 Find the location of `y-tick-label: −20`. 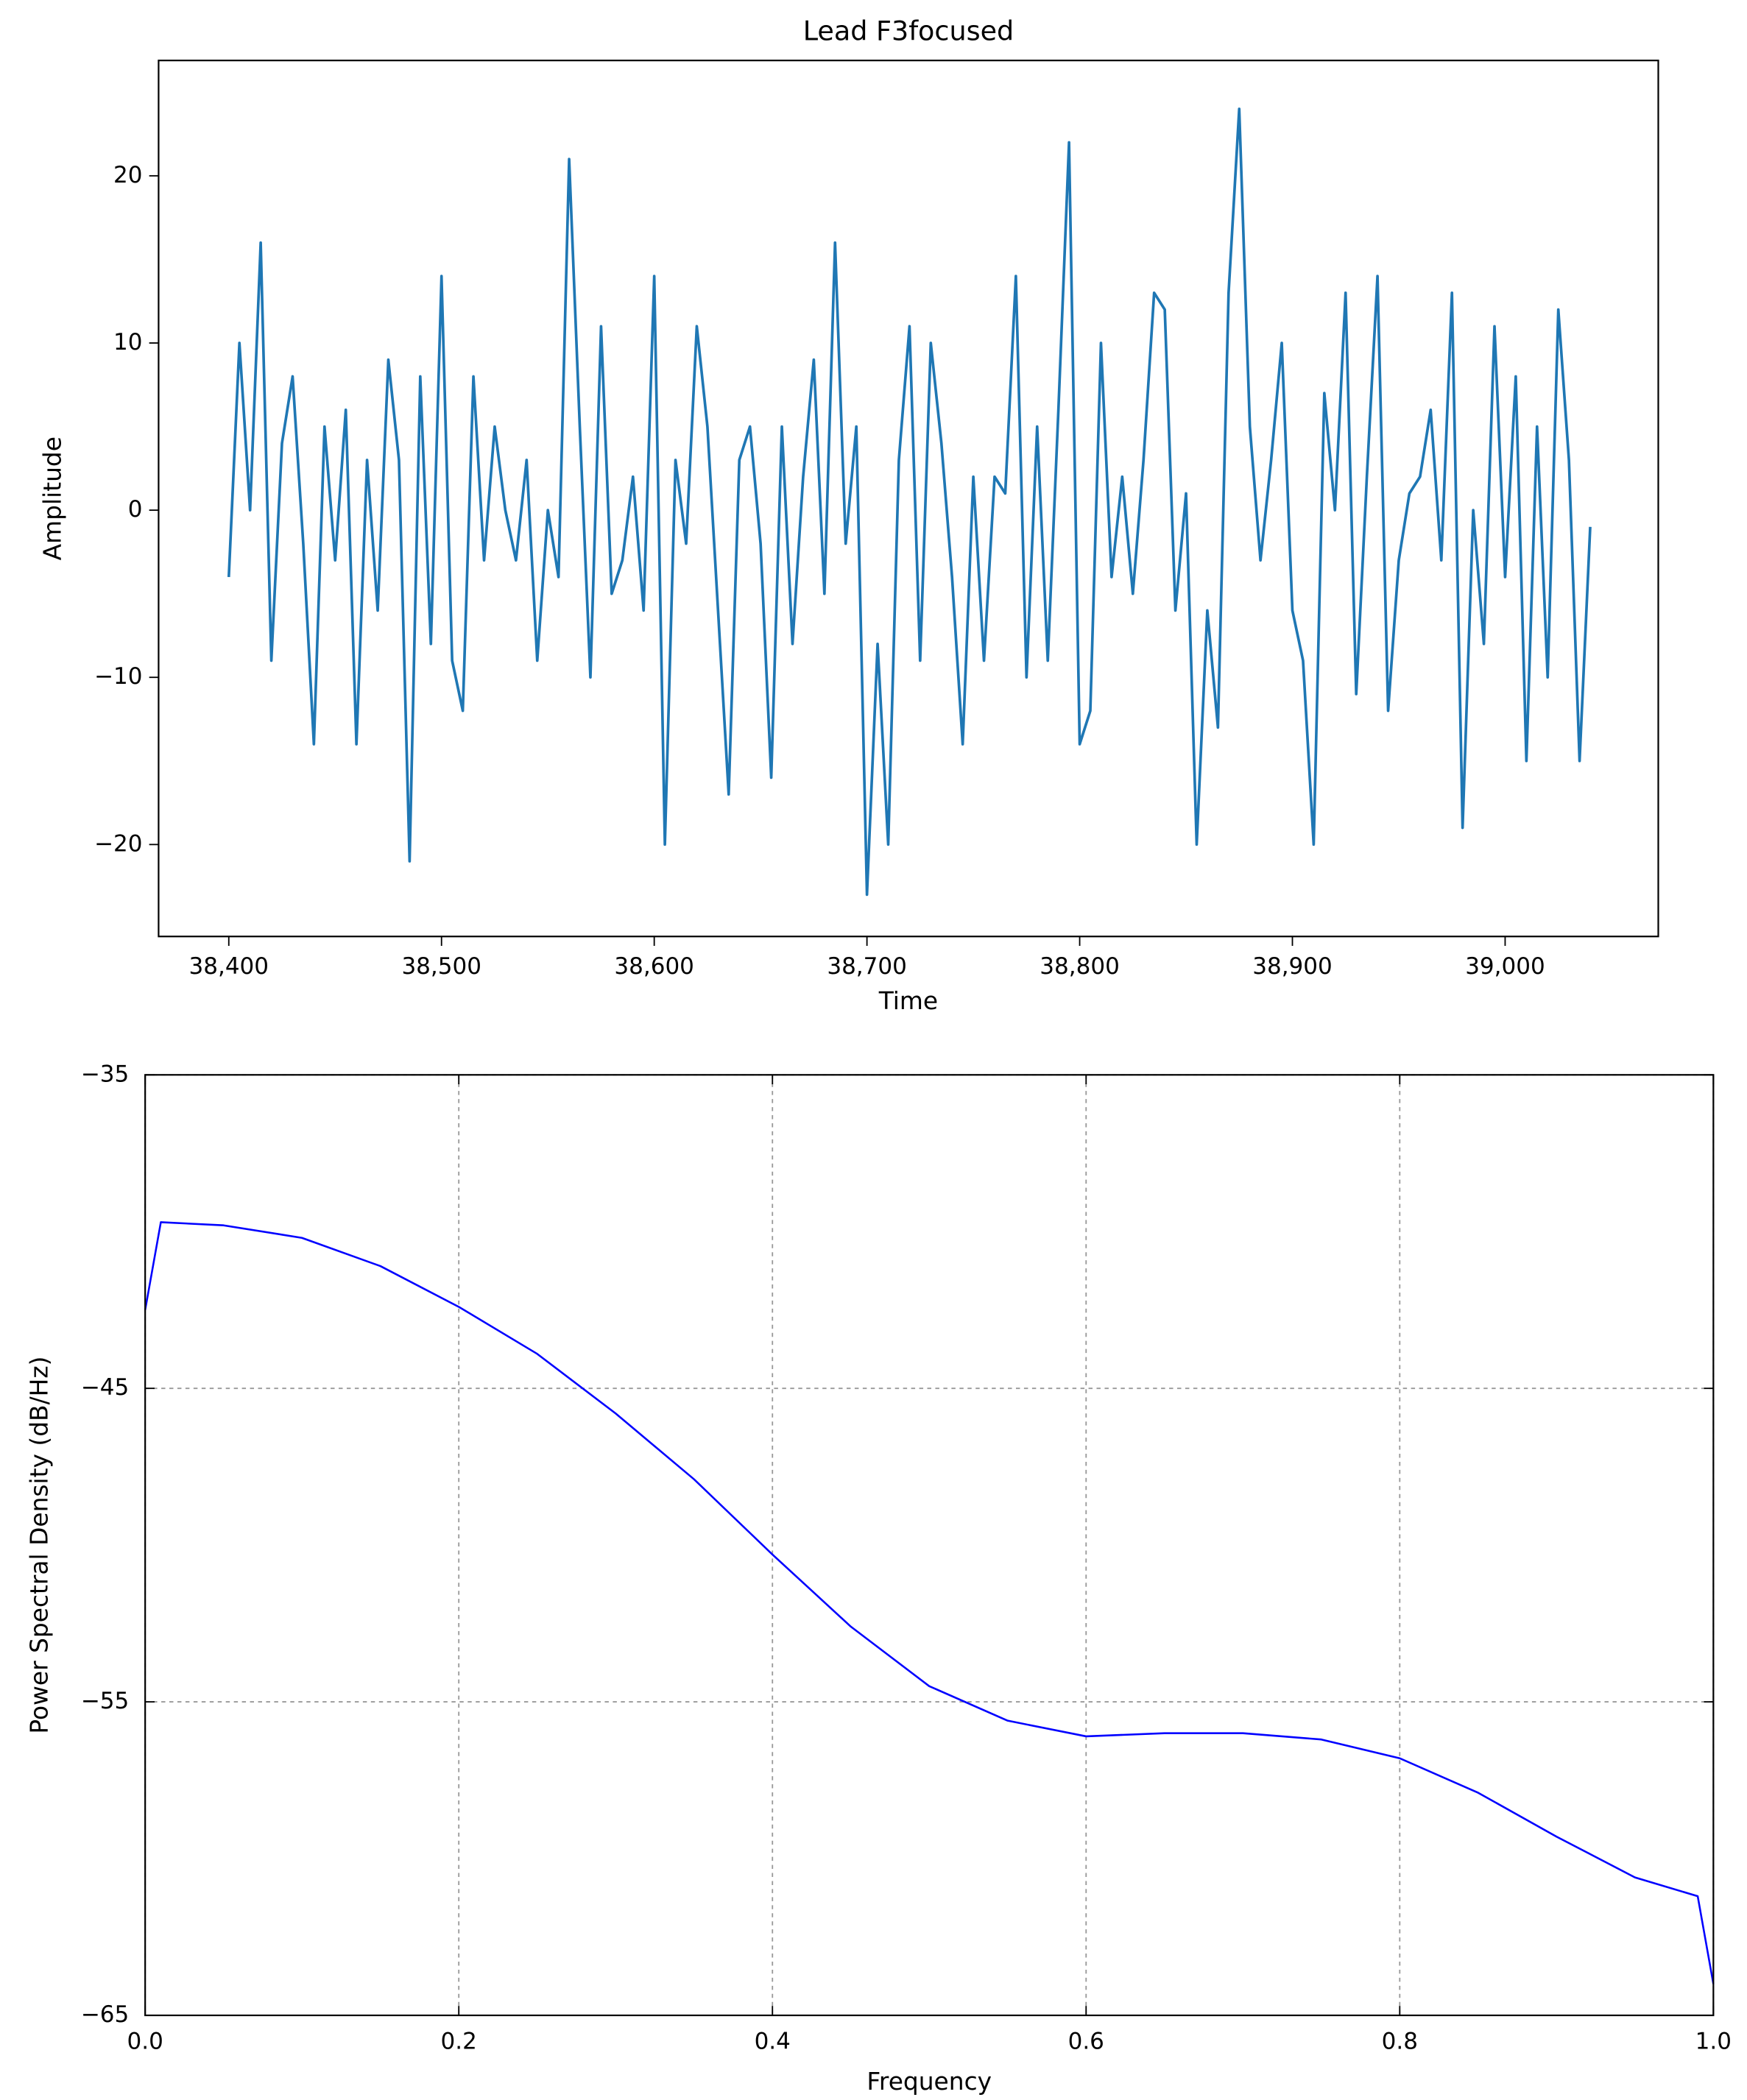

y-tick-label: −20 is located at coordinates (118, 843).